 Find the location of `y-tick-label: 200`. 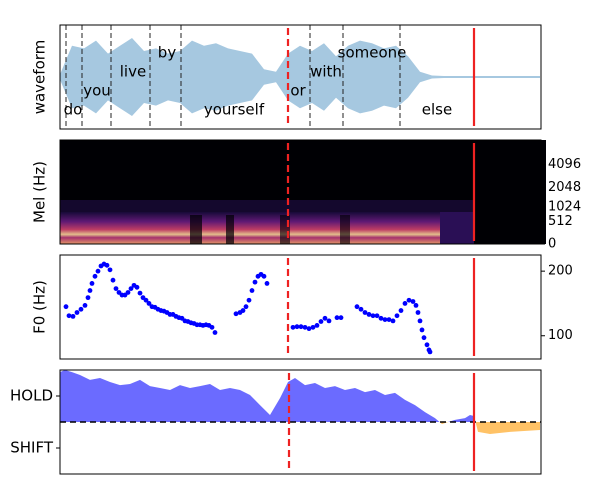

y-tick-label: 200 is located at coordinates (560, 271).